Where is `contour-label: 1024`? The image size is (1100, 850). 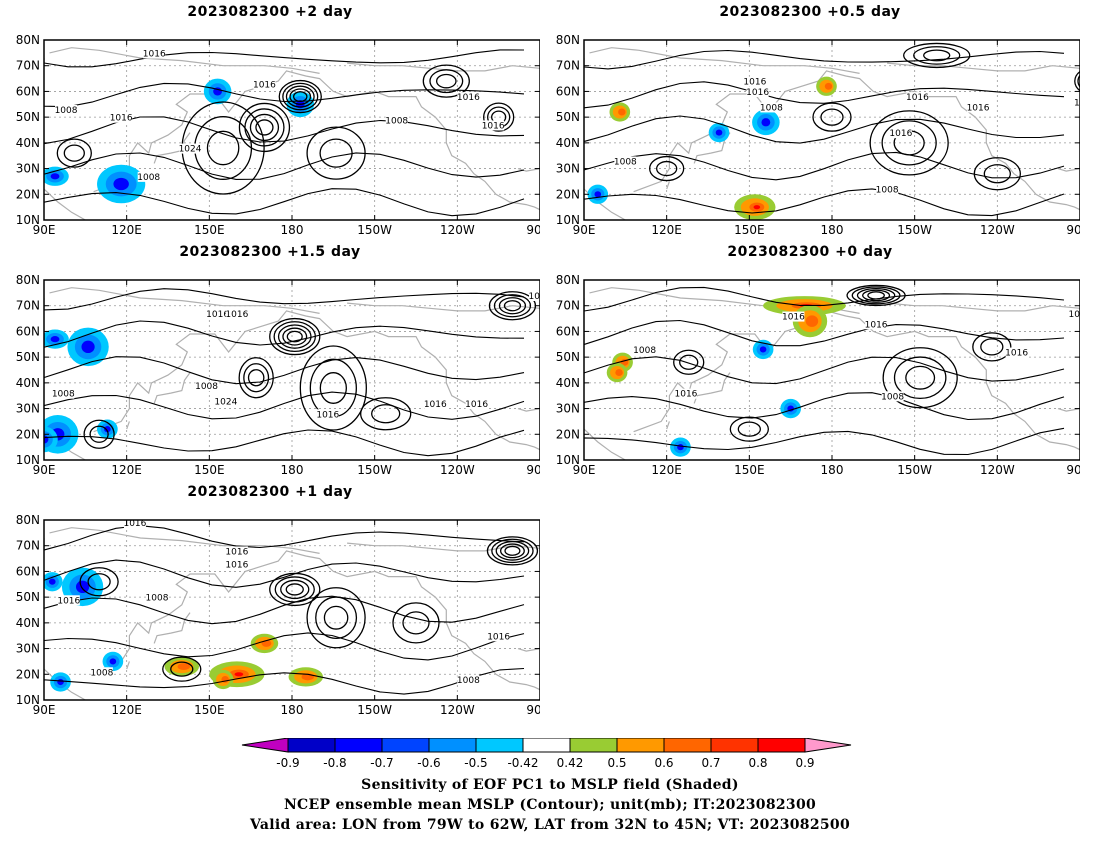 contour-label: 1024 is located at coordinates (190, 150).